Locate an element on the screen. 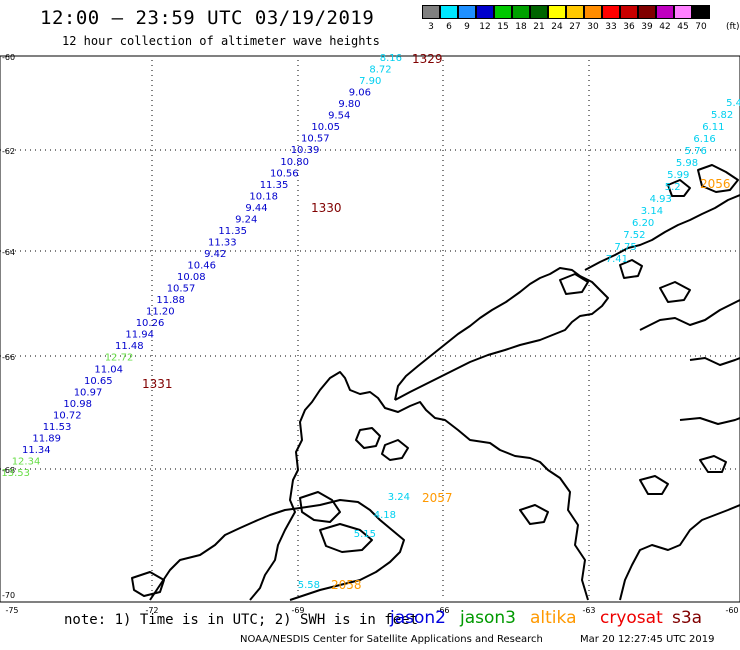  satellite-label-jason2: jason2 is located at coordinates (418, 618).